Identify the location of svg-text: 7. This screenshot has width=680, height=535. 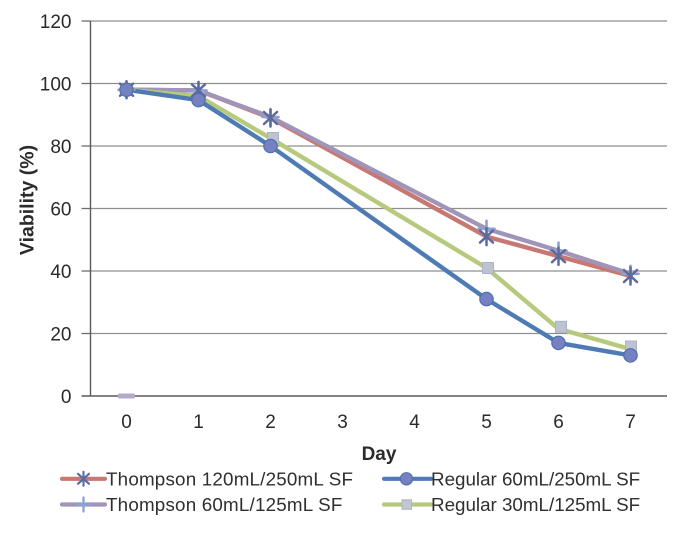
(630, 422).